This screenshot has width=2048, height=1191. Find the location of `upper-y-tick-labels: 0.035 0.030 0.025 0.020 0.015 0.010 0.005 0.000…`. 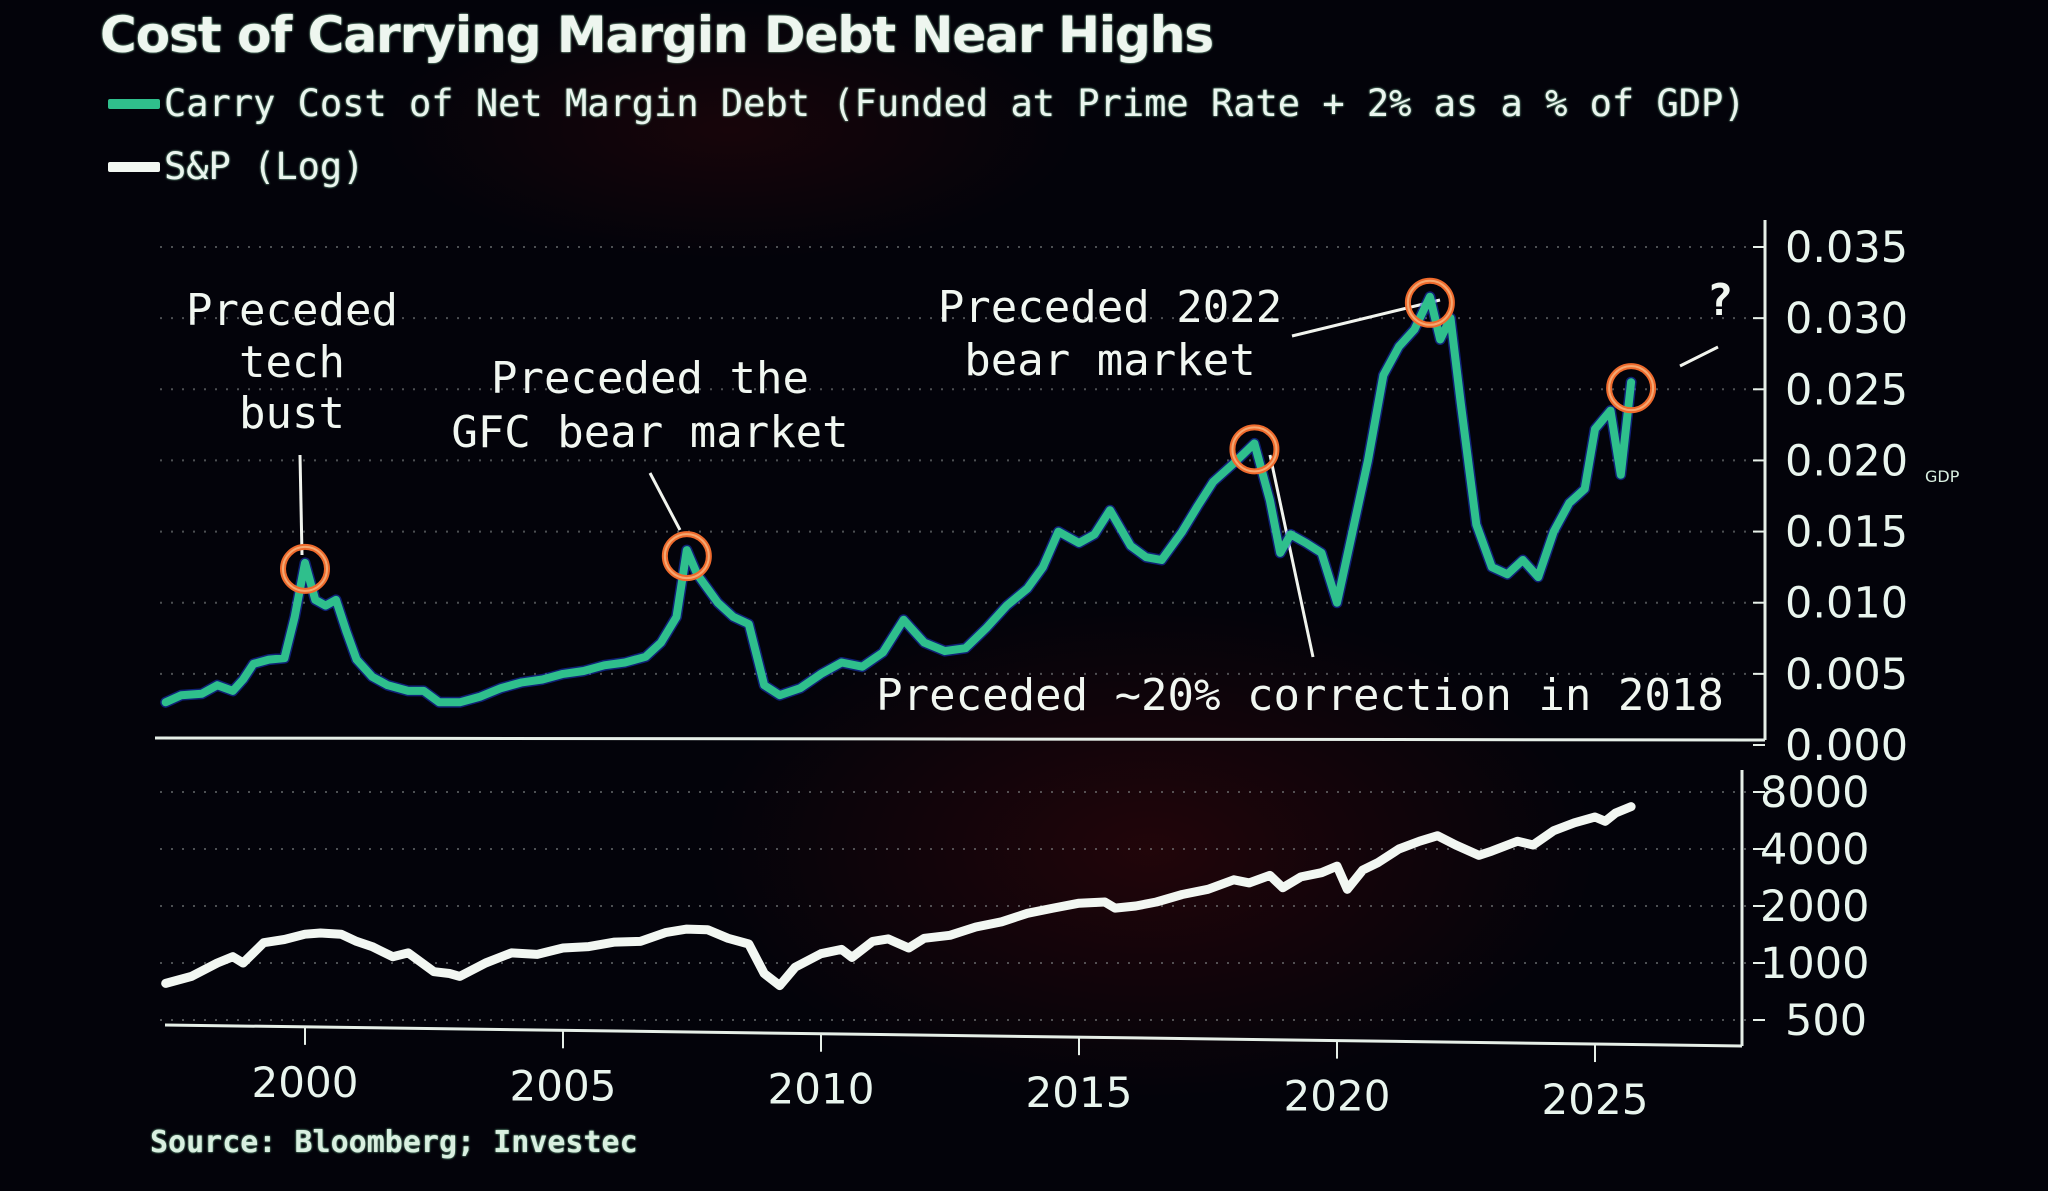

upper-y-tick-labels: 0.035 0.030 0.025 0.020 0.015 0.010 0.005 0.000… is located at coordinates (1872, 497).